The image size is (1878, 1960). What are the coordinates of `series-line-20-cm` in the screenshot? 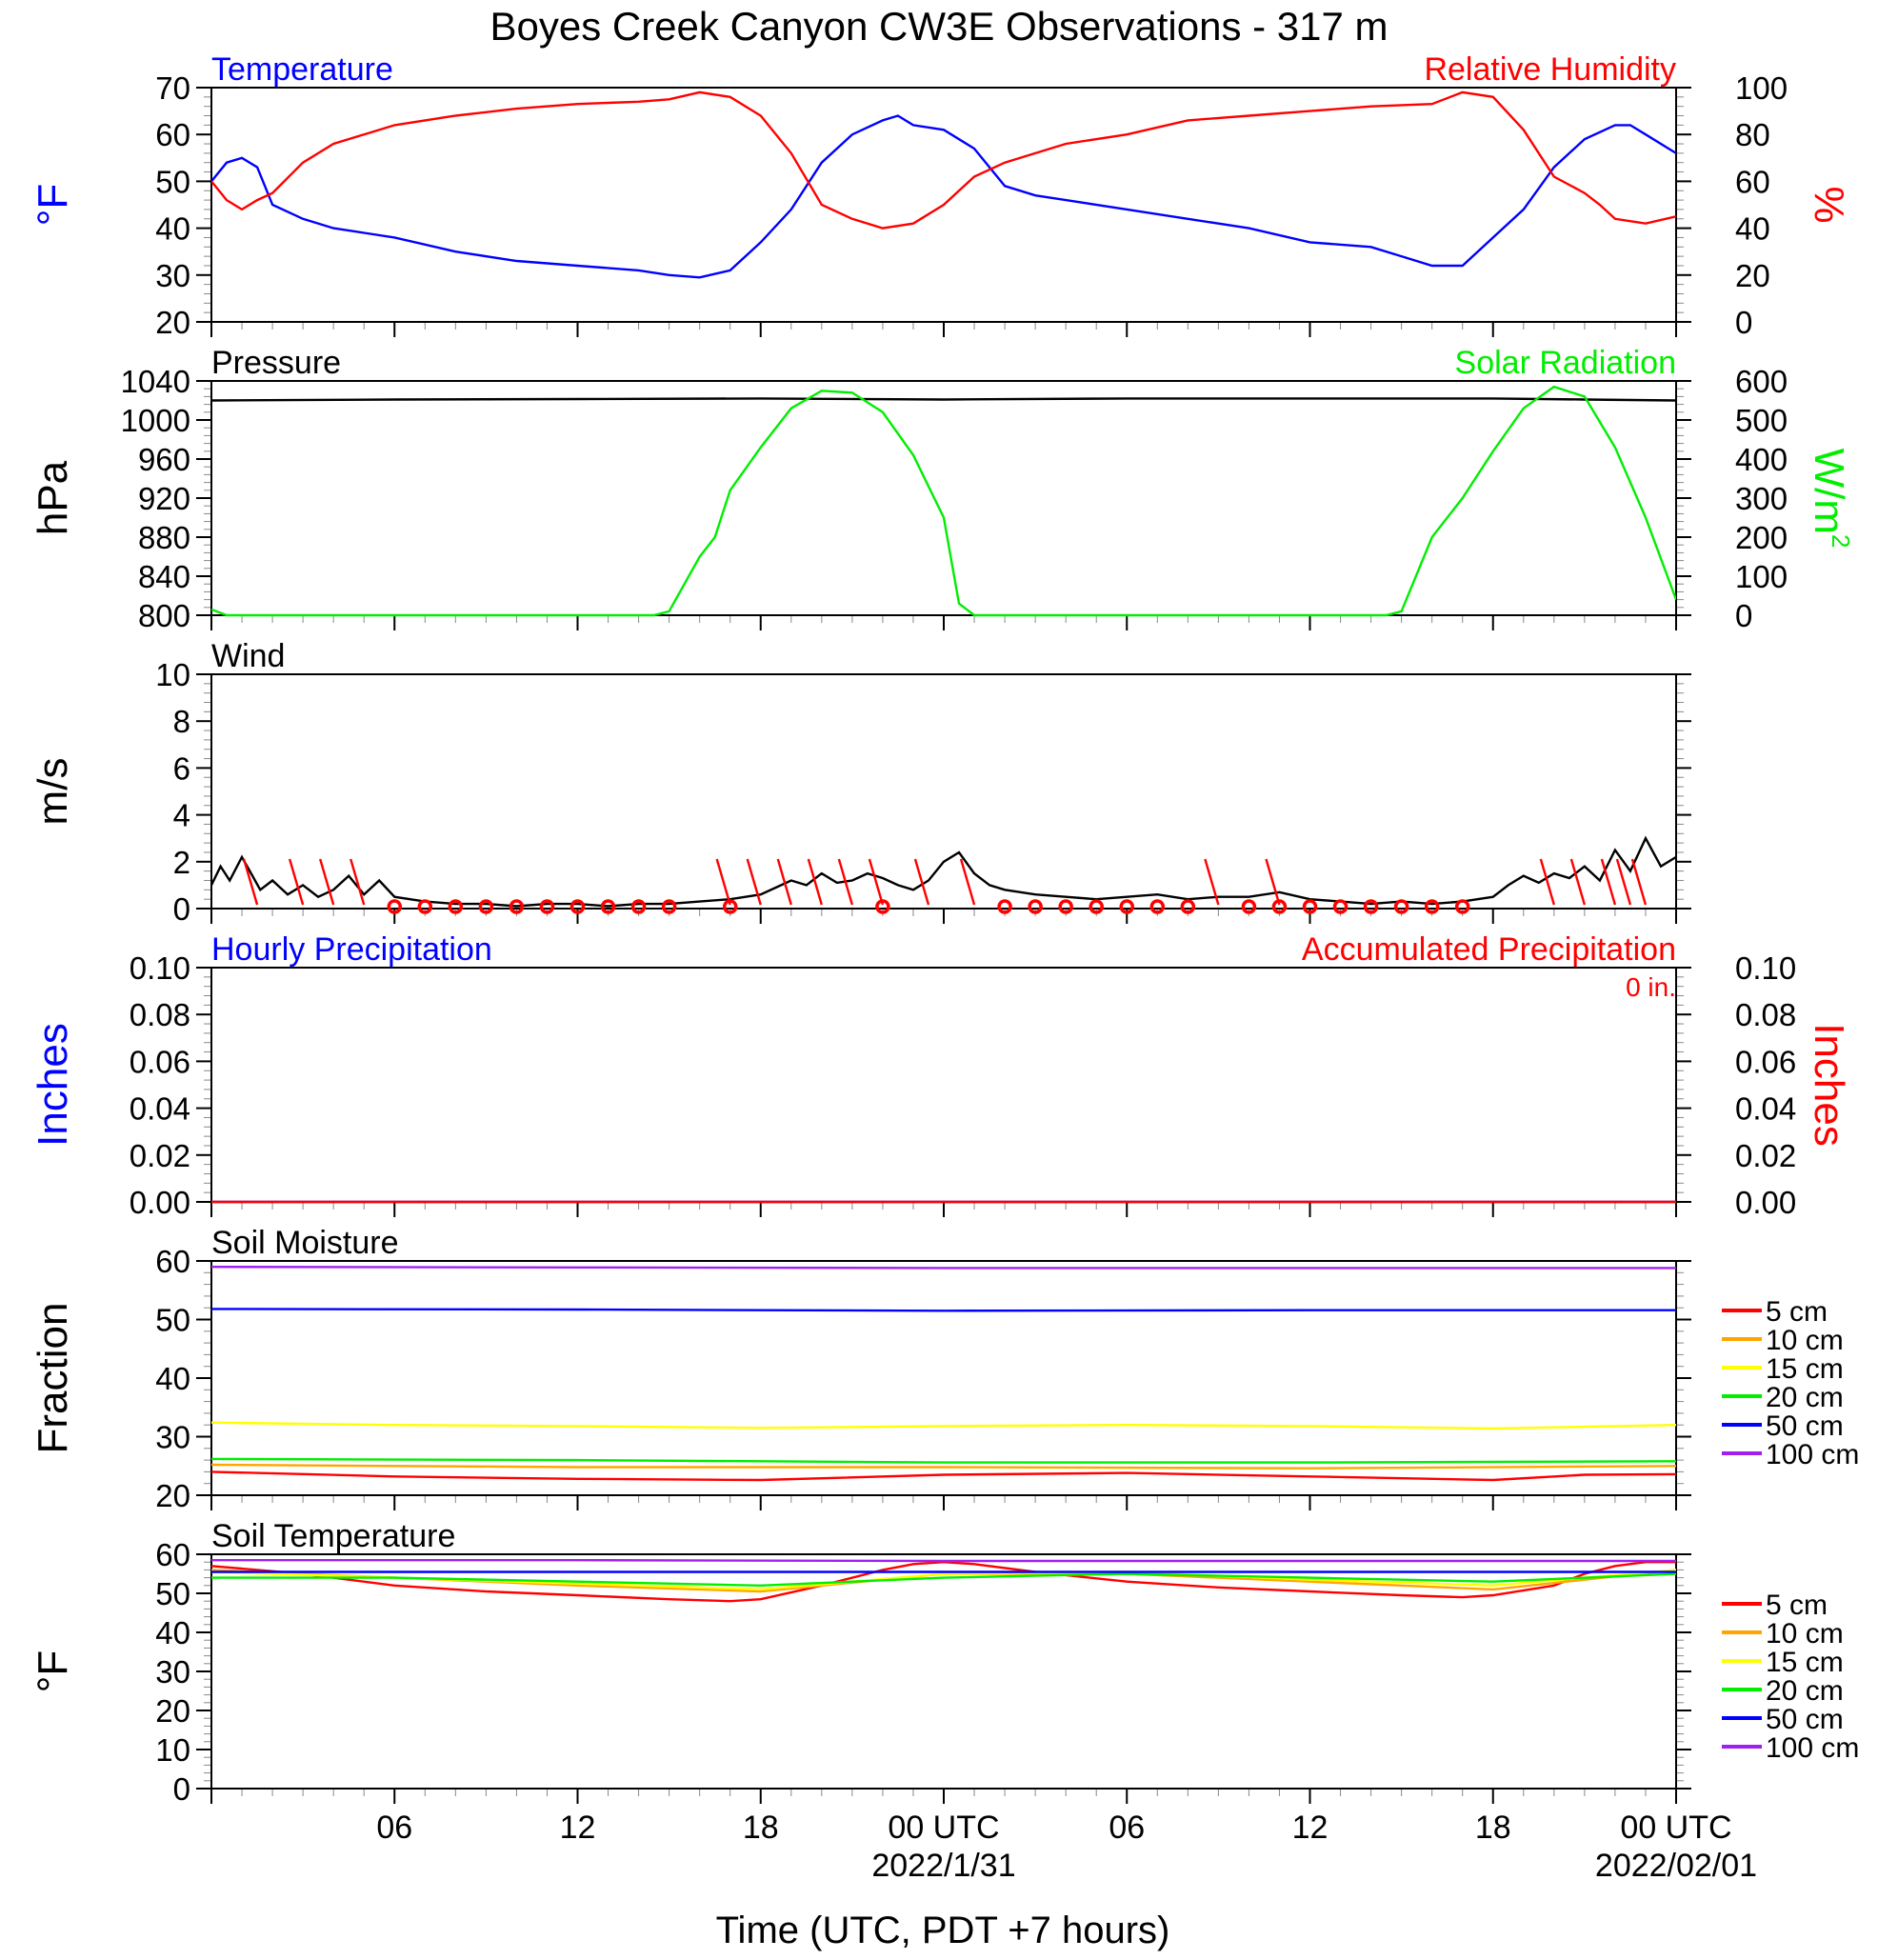 It's located at (943, 1460).